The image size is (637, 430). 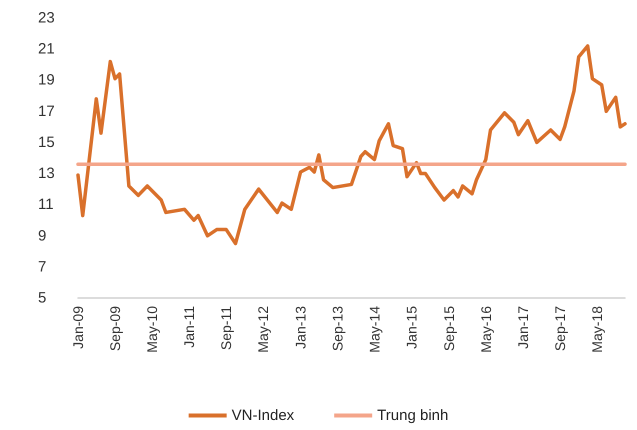 I want to click on x-tick-label: May-18, so click(x=596, y=329).